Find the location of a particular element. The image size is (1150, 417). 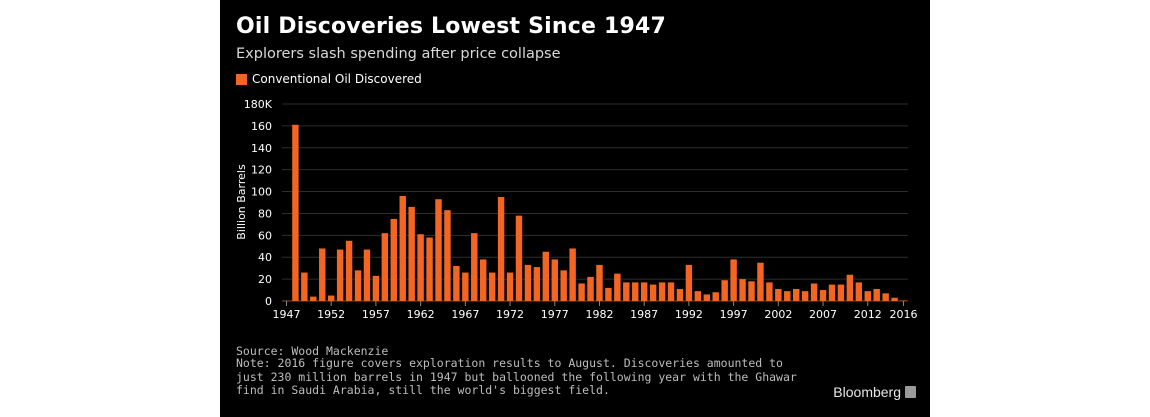

y-axis-label: Billion Barrels is located at coordinates (241, 202).